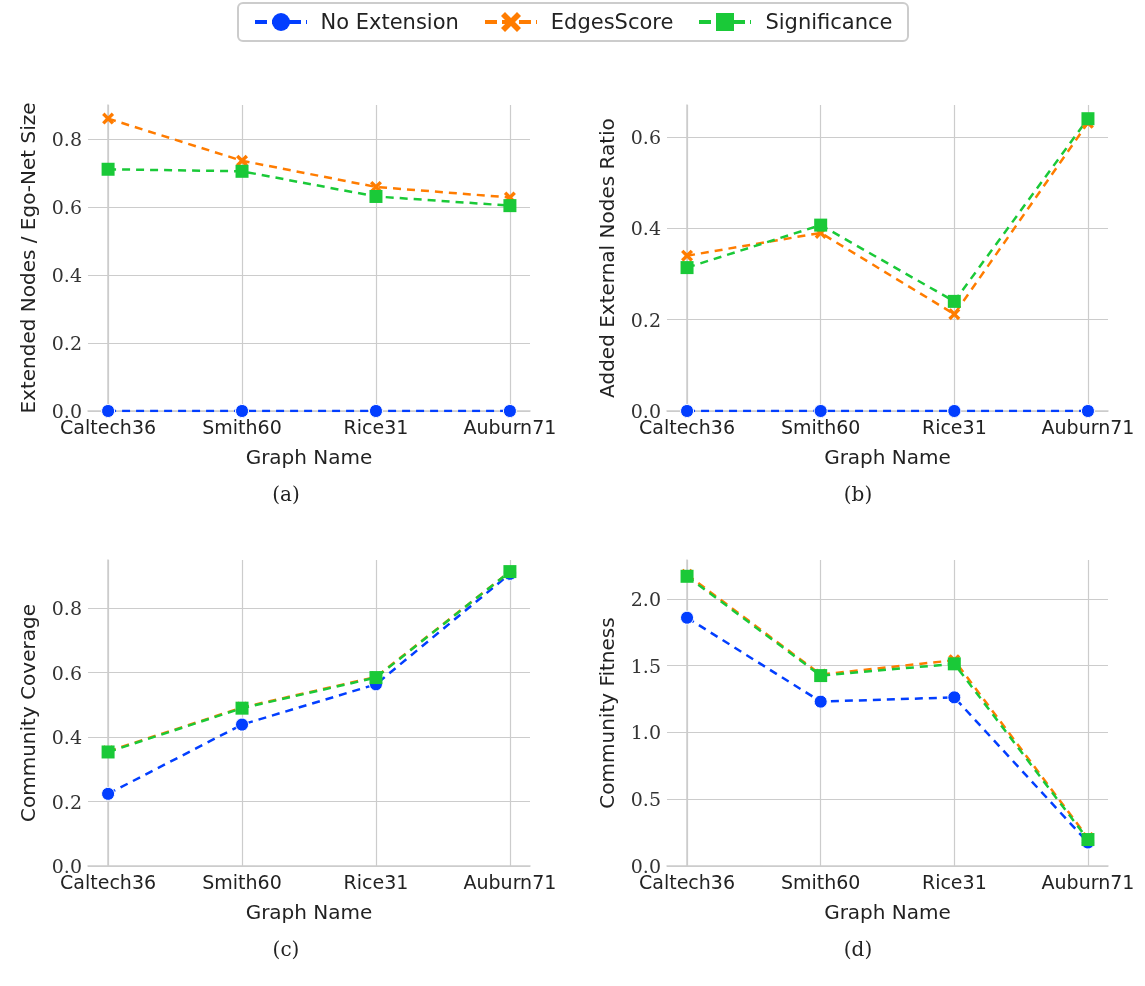 The height and width of the screenshot is (986, 1145). Describe the element at coordinates (607, 713) in the screenshot. I see `y-axis-title: Community Fitness` at that location.